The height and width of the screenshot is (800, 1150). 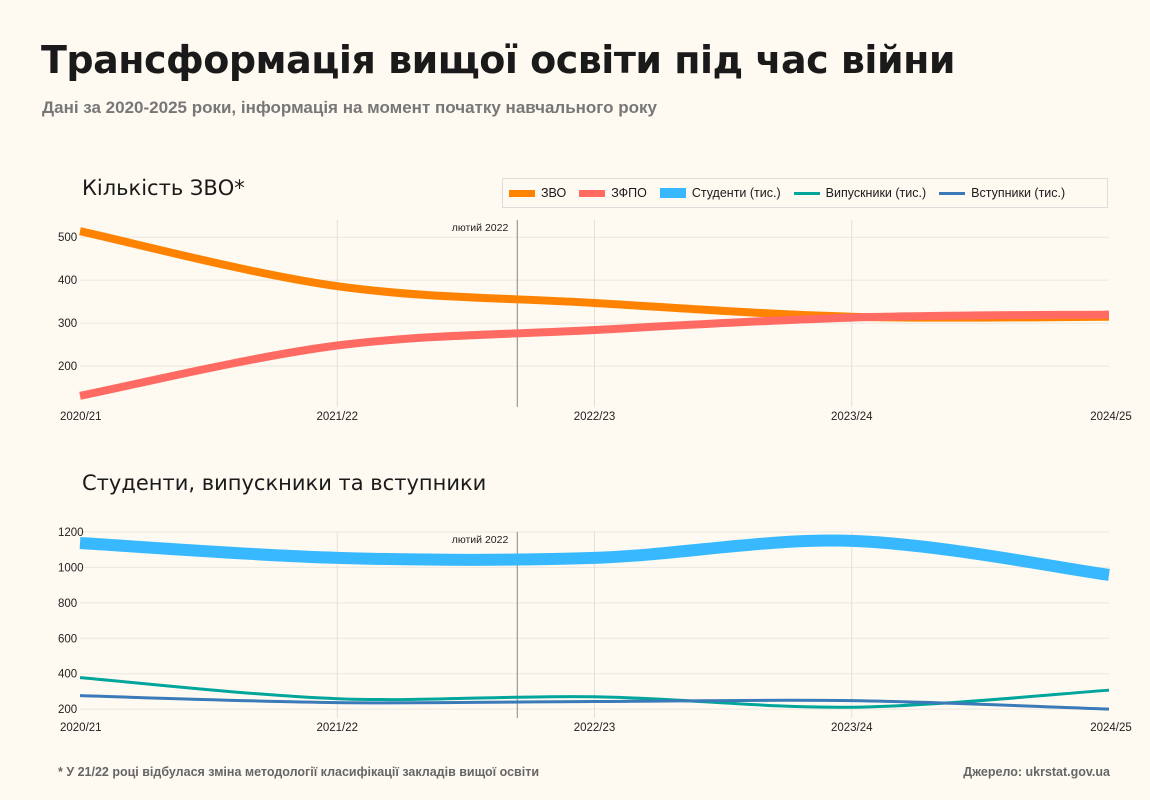 I want to click on legend-label: Студенти (тис.), so click(x=736, y=193).